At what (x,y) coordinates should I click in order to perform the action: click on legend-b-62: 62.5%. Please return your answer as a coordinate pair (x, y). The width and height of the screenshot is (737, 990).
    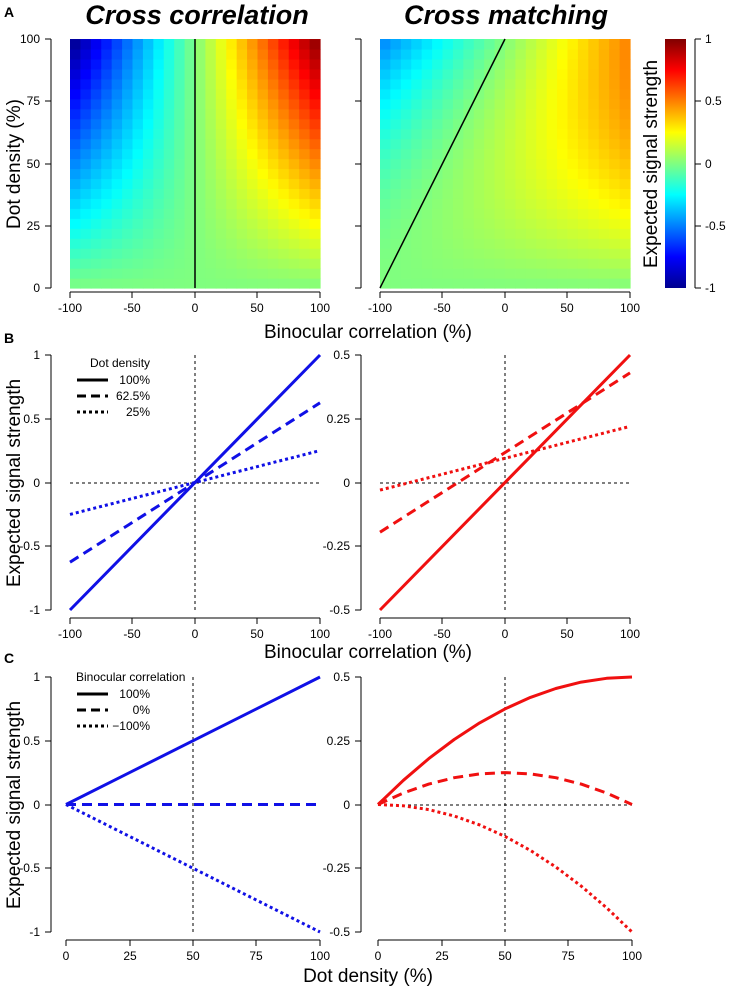
    Looking at the image, I should click on (133, 396).